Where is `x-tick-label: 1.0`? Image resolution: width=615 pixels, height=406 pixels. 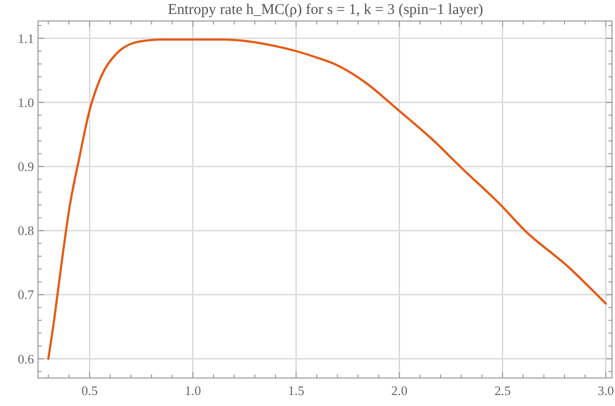
x-tick-label: 1.0 is located at coordinates (192, 390).